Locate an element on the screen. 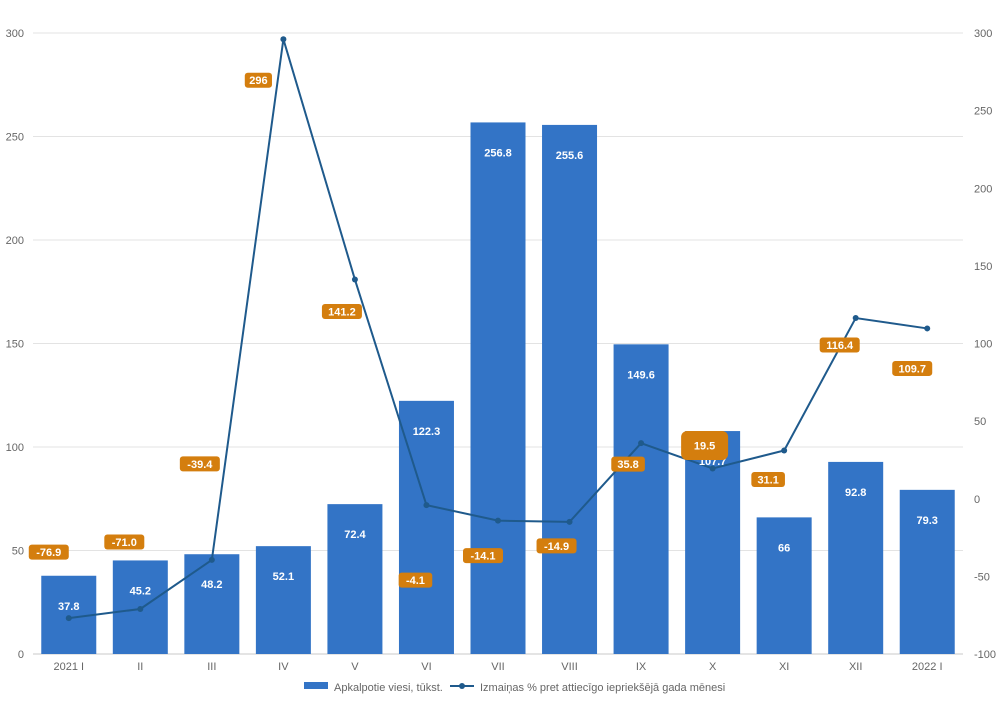 This screenshot has height=704, width=1000. legend-bar-swatch is located at coordinates (316, 685).